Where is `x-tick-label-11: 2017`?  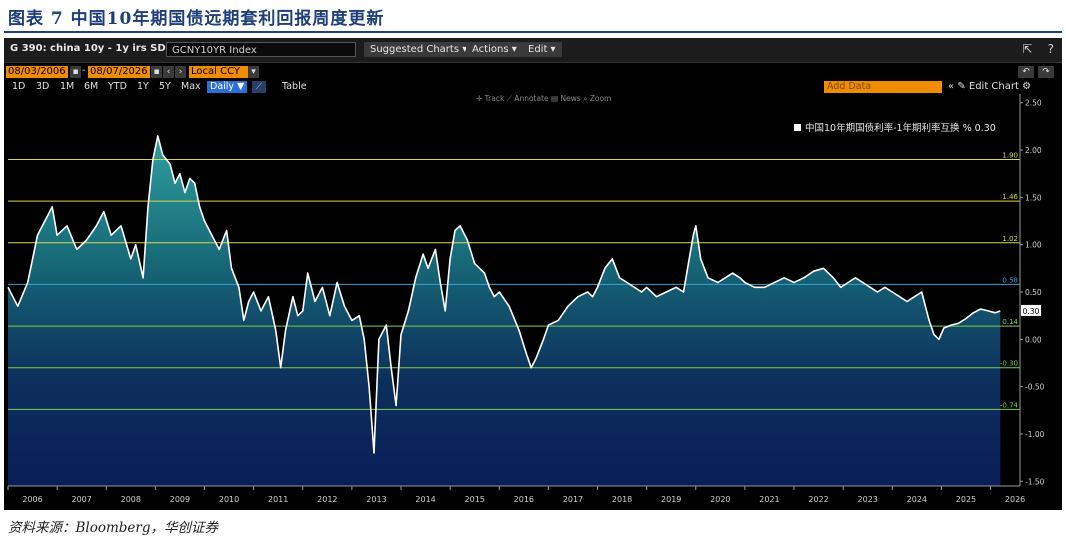 x-tick-label-11: 2017 is located at coordinates (573, 499).